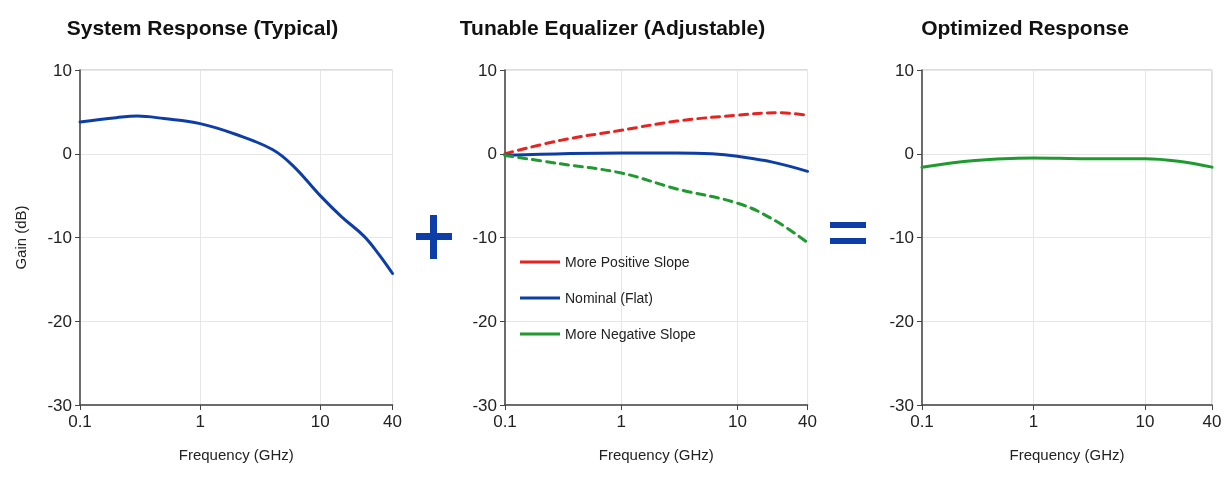 The height and width of the screenshot is (500, 1230). Describe the element at coordinates (1025, 27) in the screenshot. I see `chart-title: Optimized Response` at that location.